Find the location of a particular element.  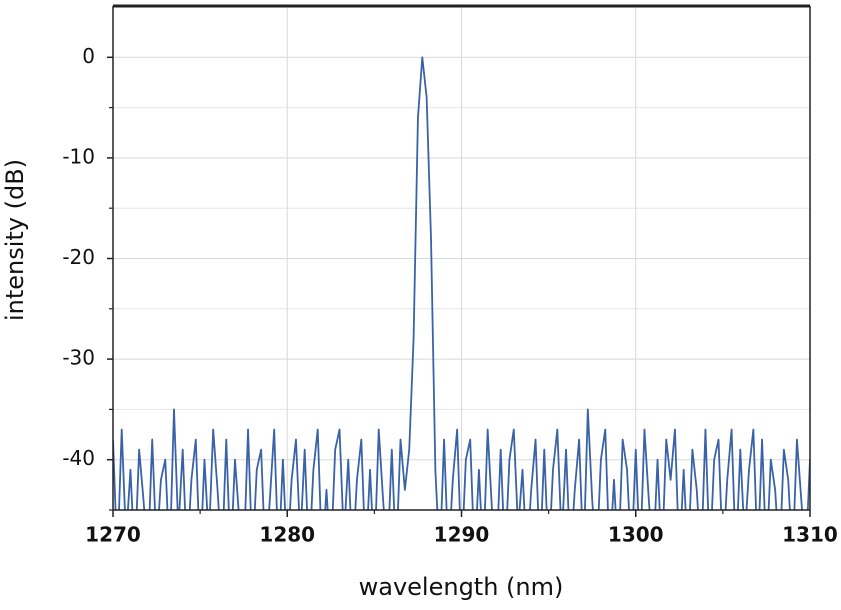

x-tick-label: 1300 is located at coordinates (636, 535).